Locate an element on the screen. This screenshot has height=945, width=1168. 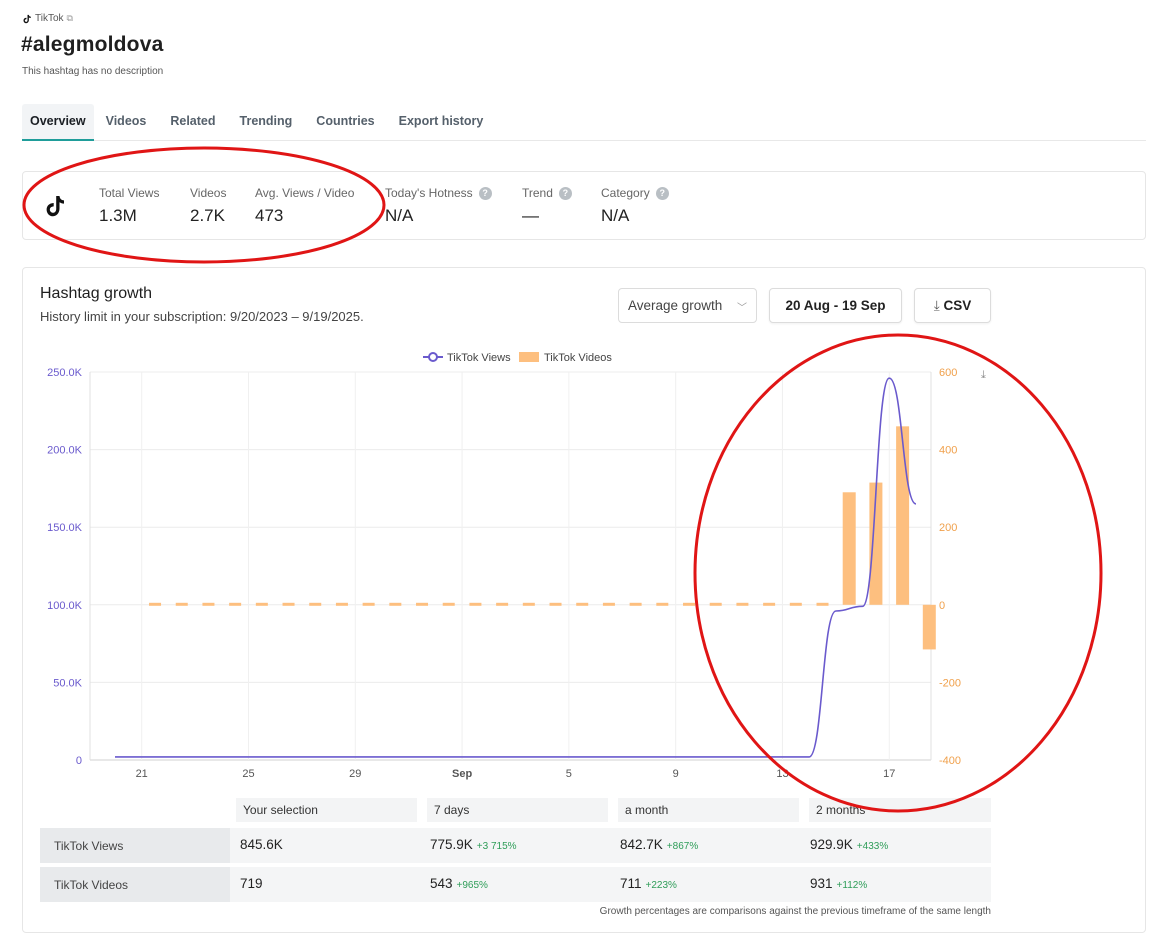
stat-category: Category? N/A is located at coordinates (635, 206).